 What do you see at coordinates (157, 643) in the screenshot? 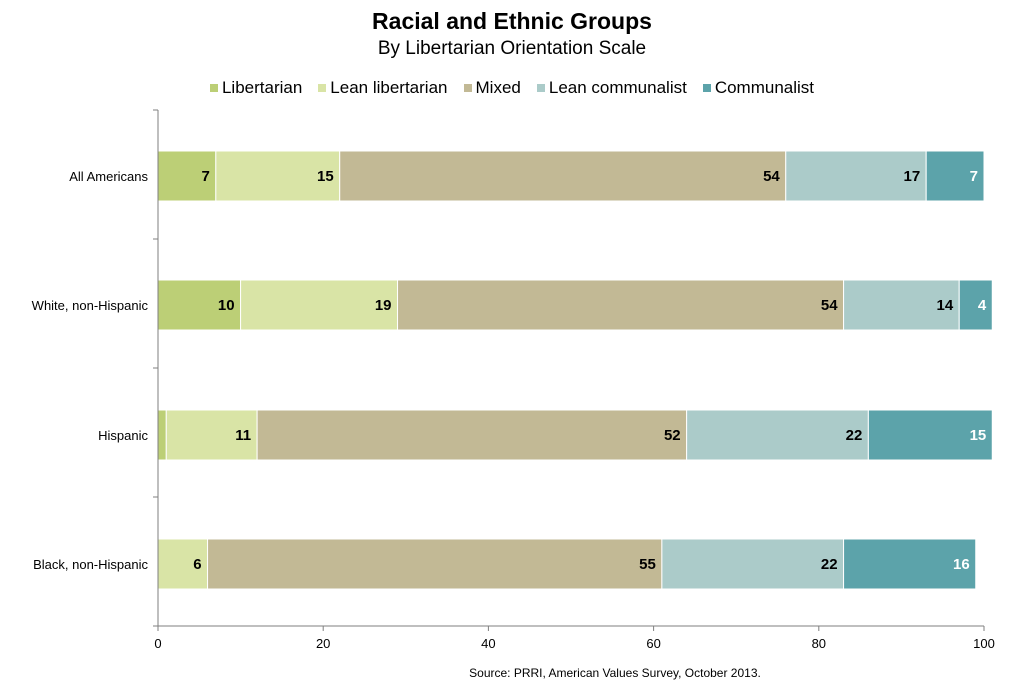
I see `x-tick-label: 0` at bounding box center [157, 643].